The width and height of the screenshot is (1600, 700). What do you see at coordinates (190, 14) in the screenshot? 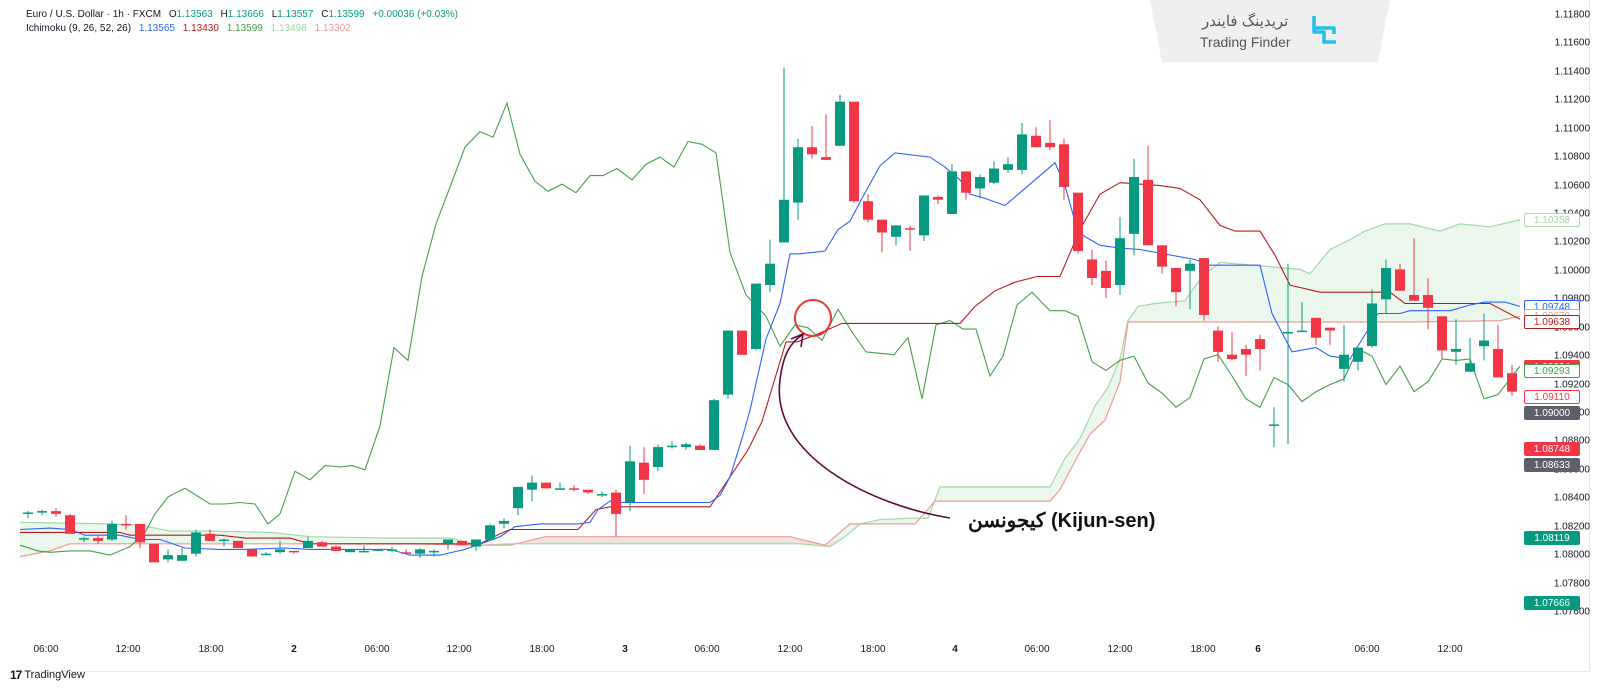
I see `ohlc-open: O1.13563` at bounding box center [190, 14].